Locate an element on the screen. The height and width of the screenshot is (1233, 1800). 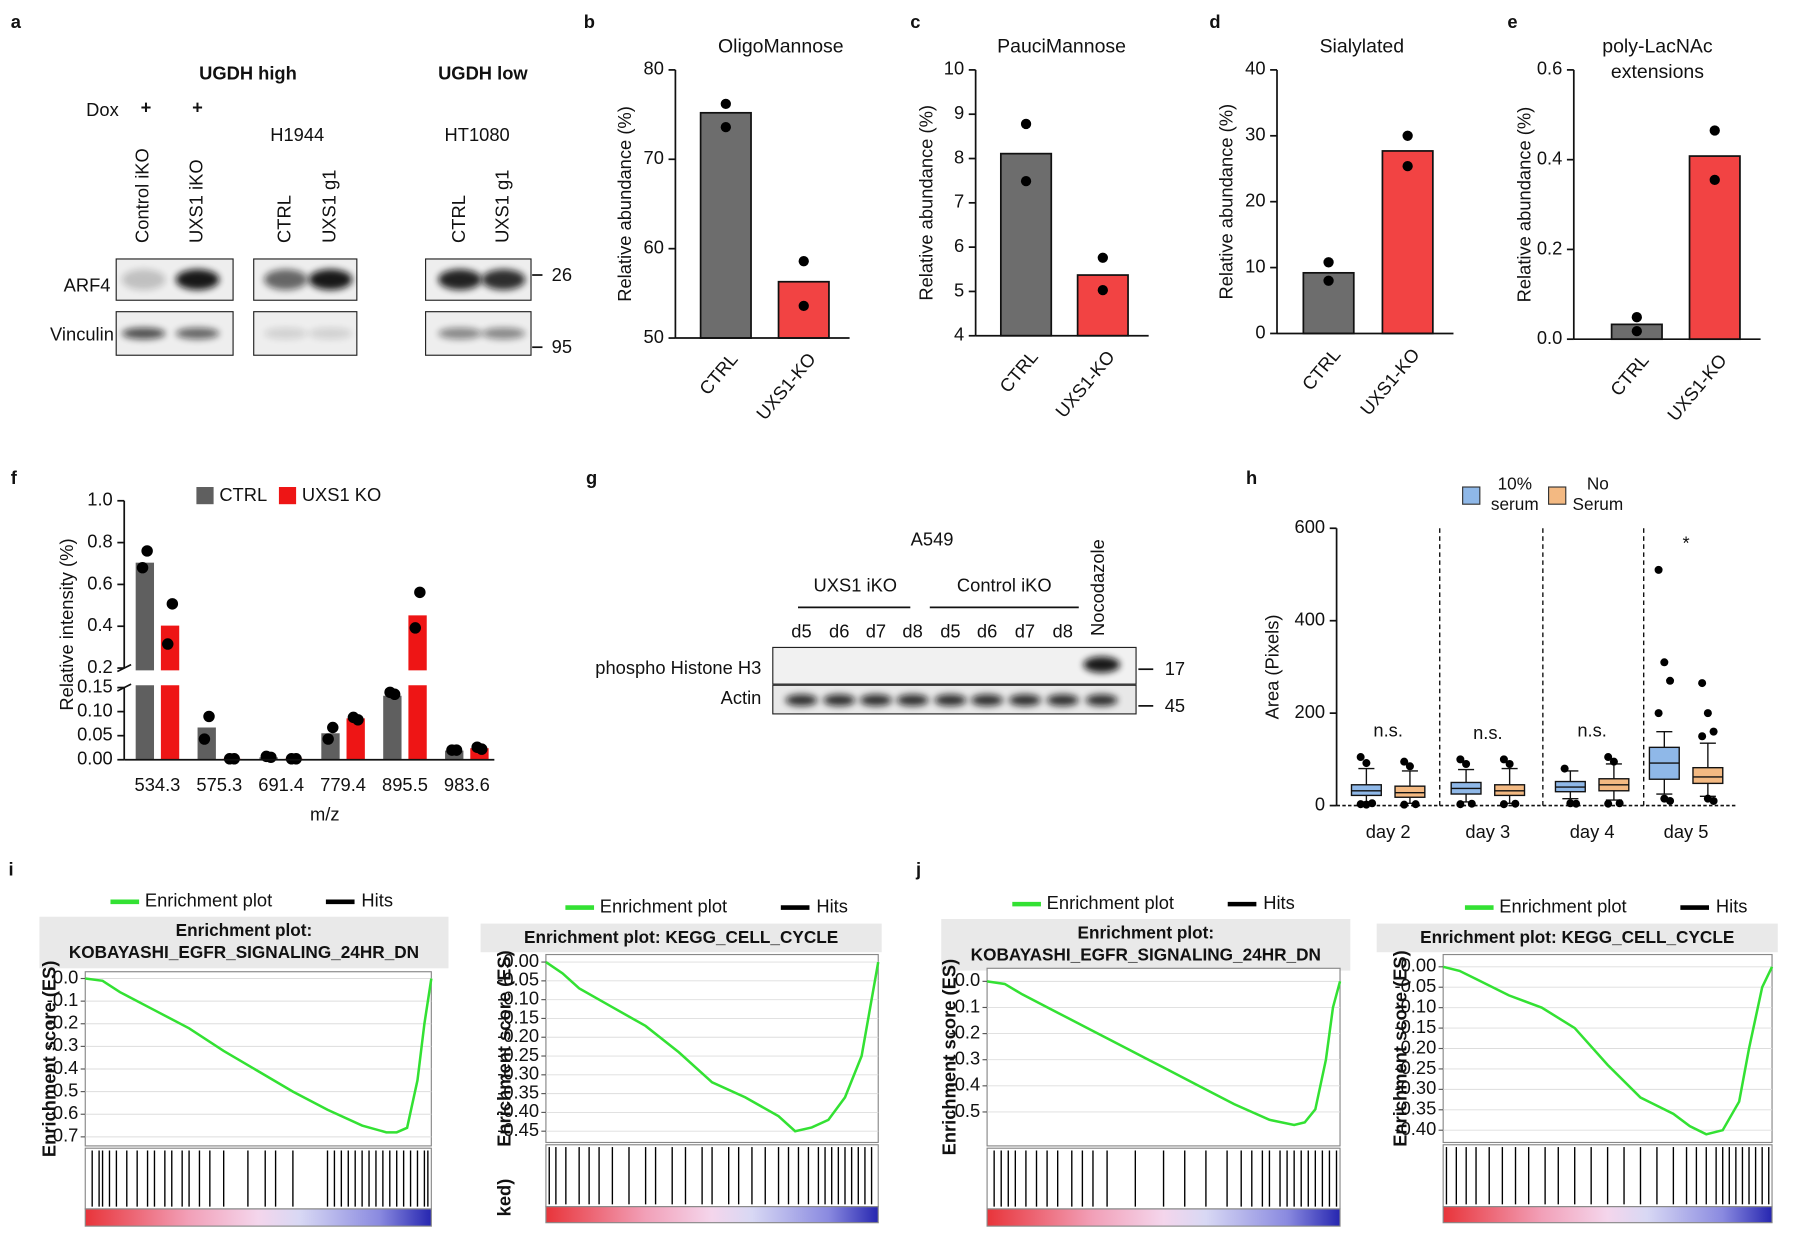
dox-mark: + is located at coordinates (197, 107).